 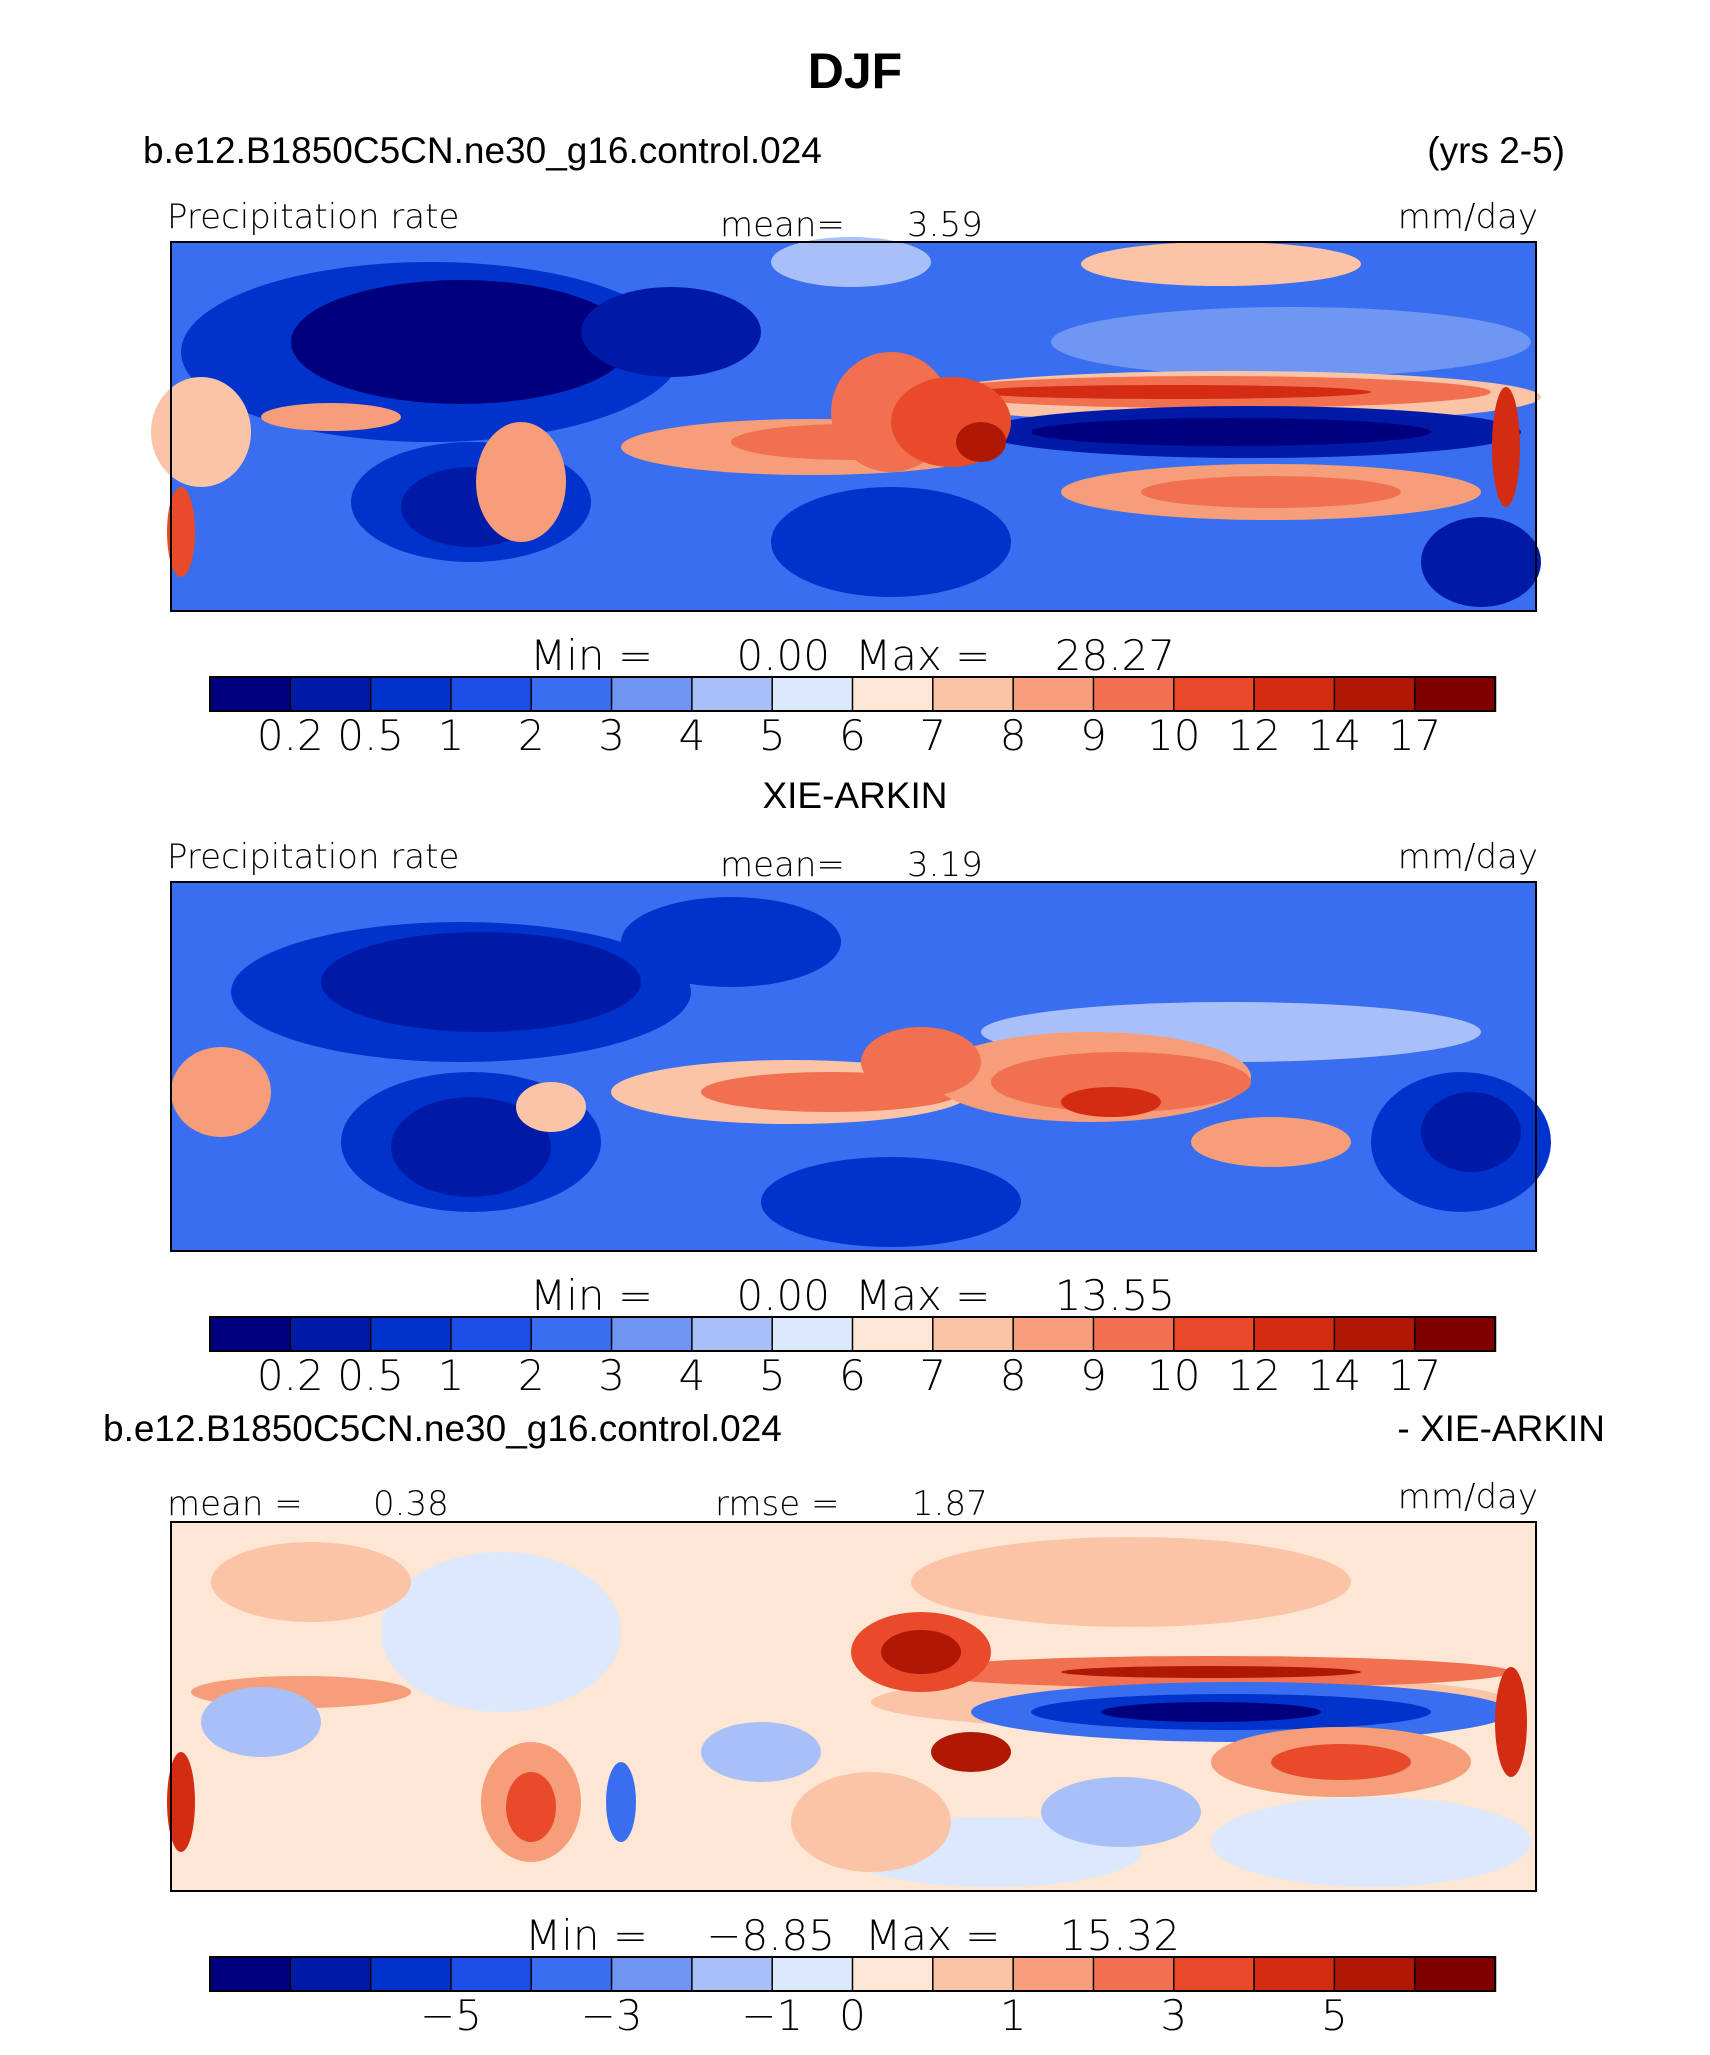 I want to click on colorbar-tick-label: 10, so click(x=1173, y=735).